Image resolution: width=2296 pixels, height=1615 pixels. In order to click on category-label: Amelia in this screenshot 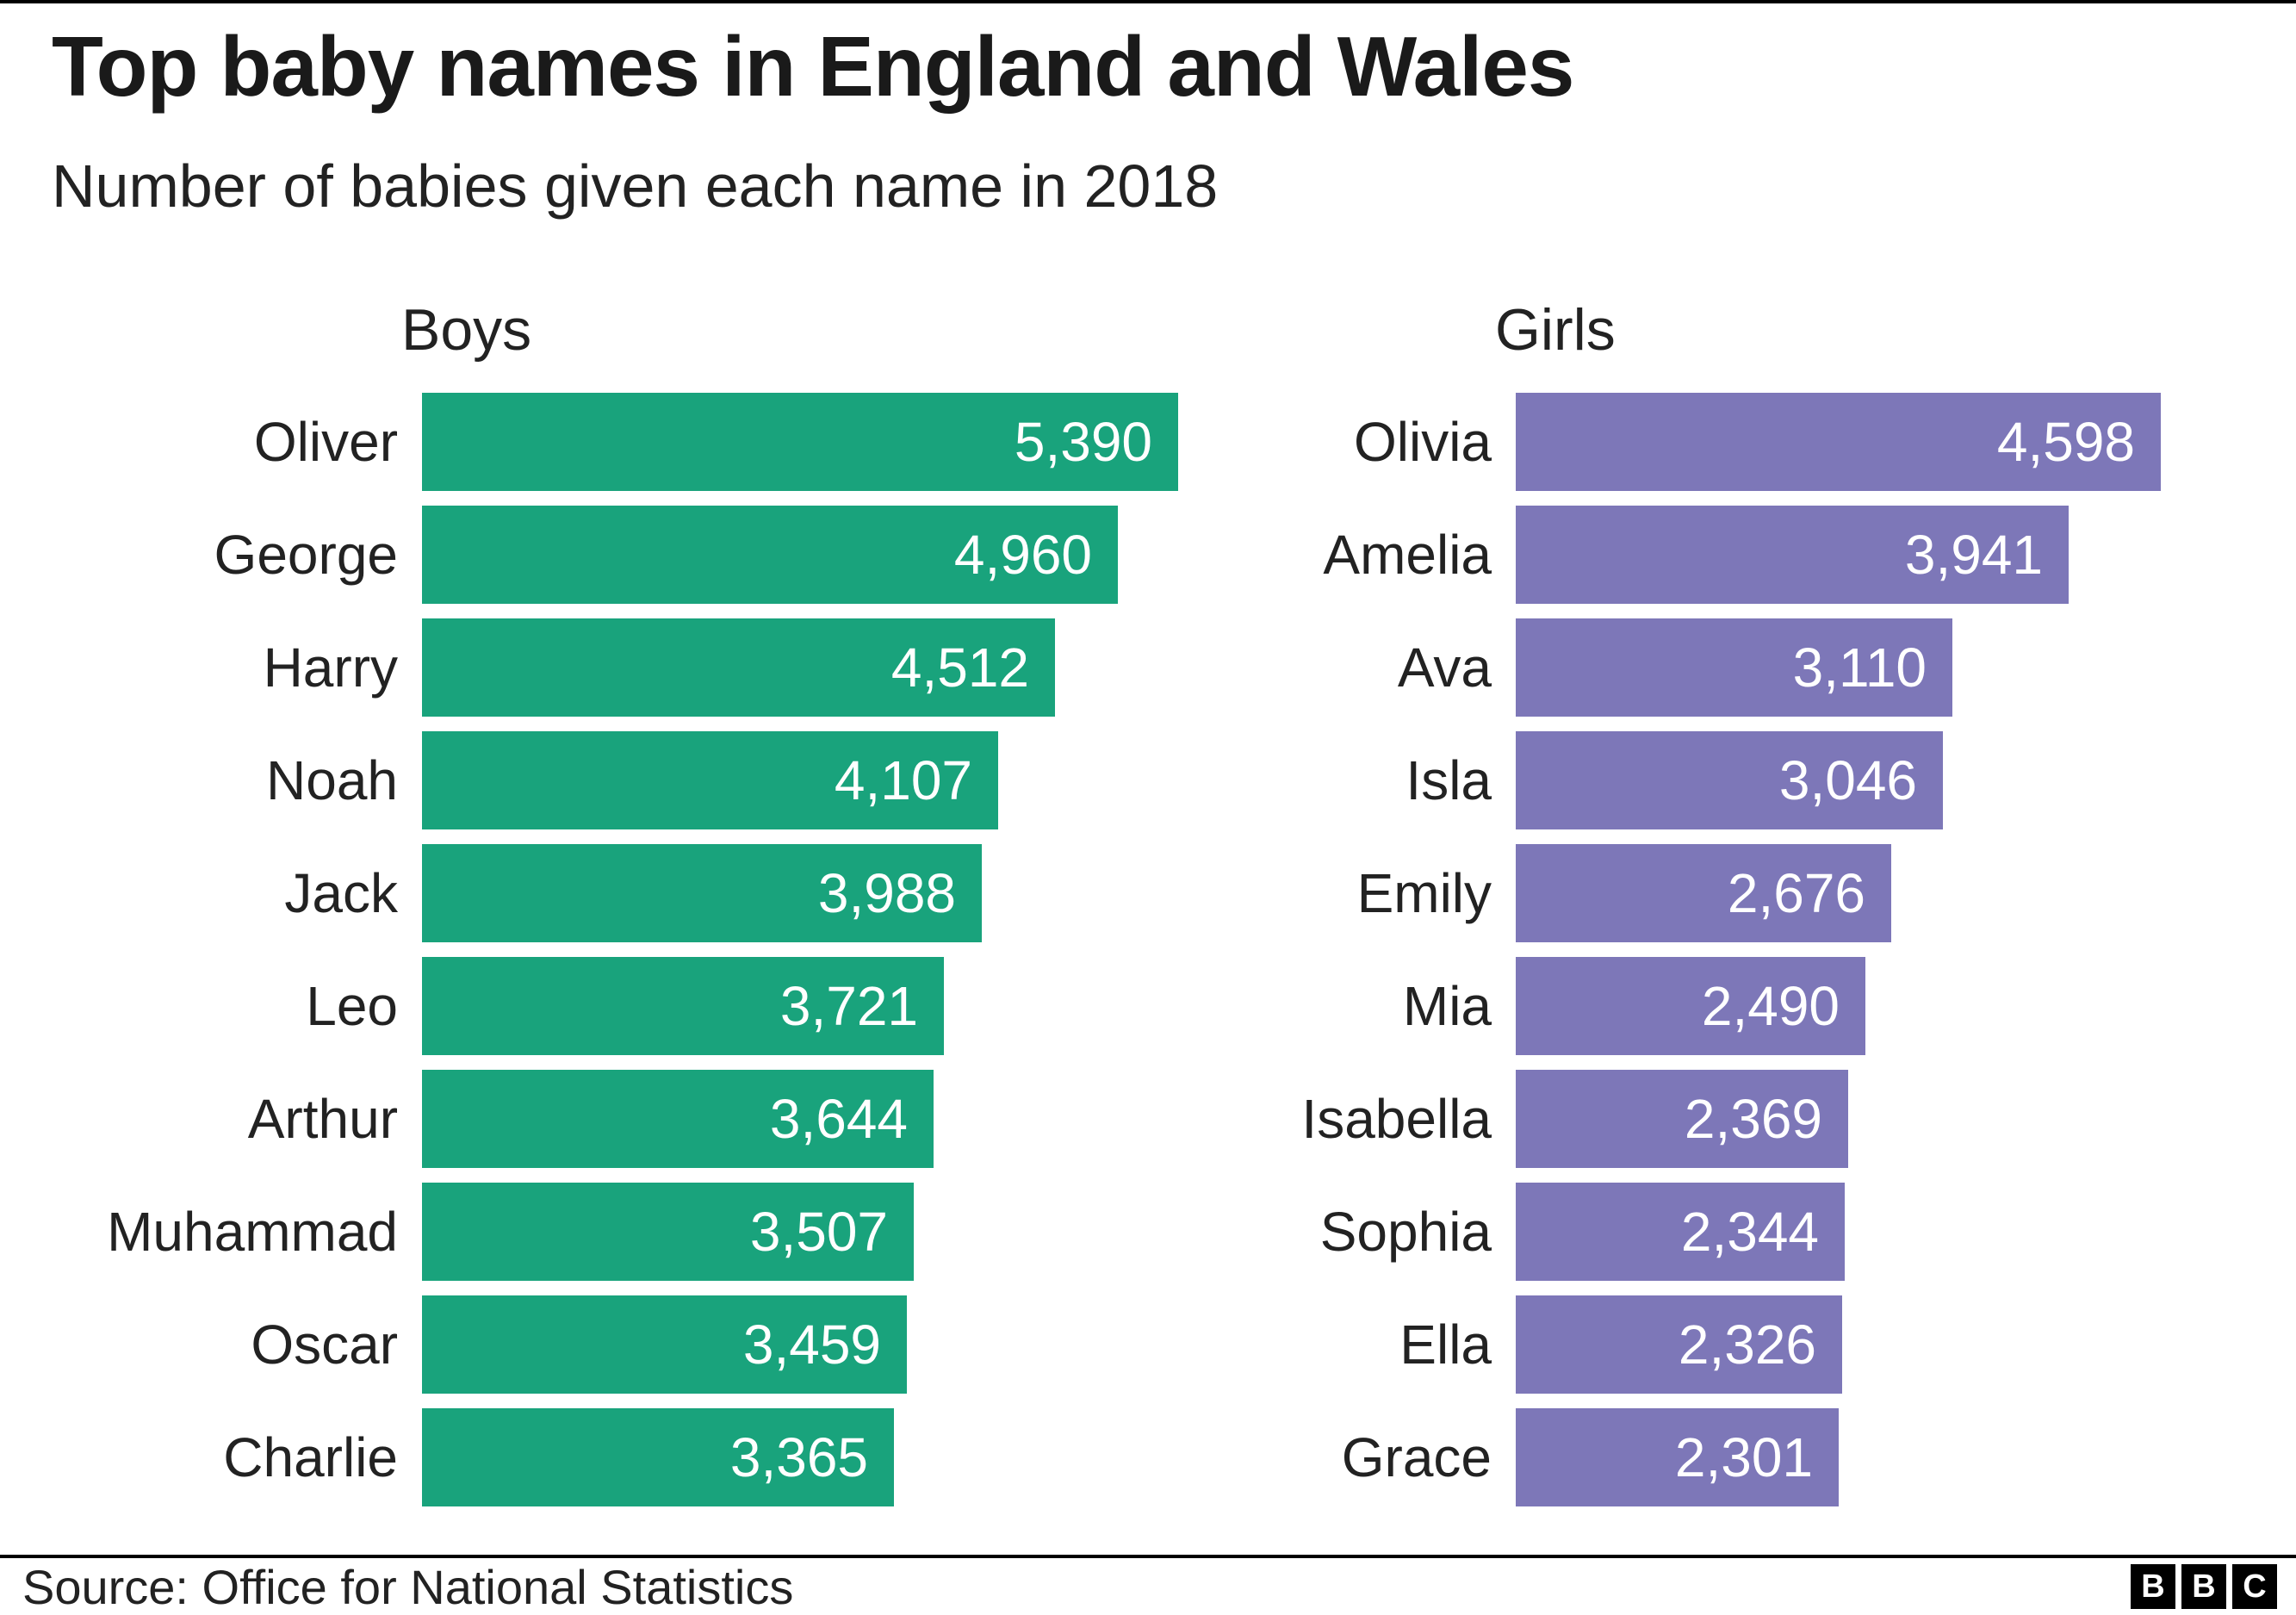, I will do `click(1407, 554)`.